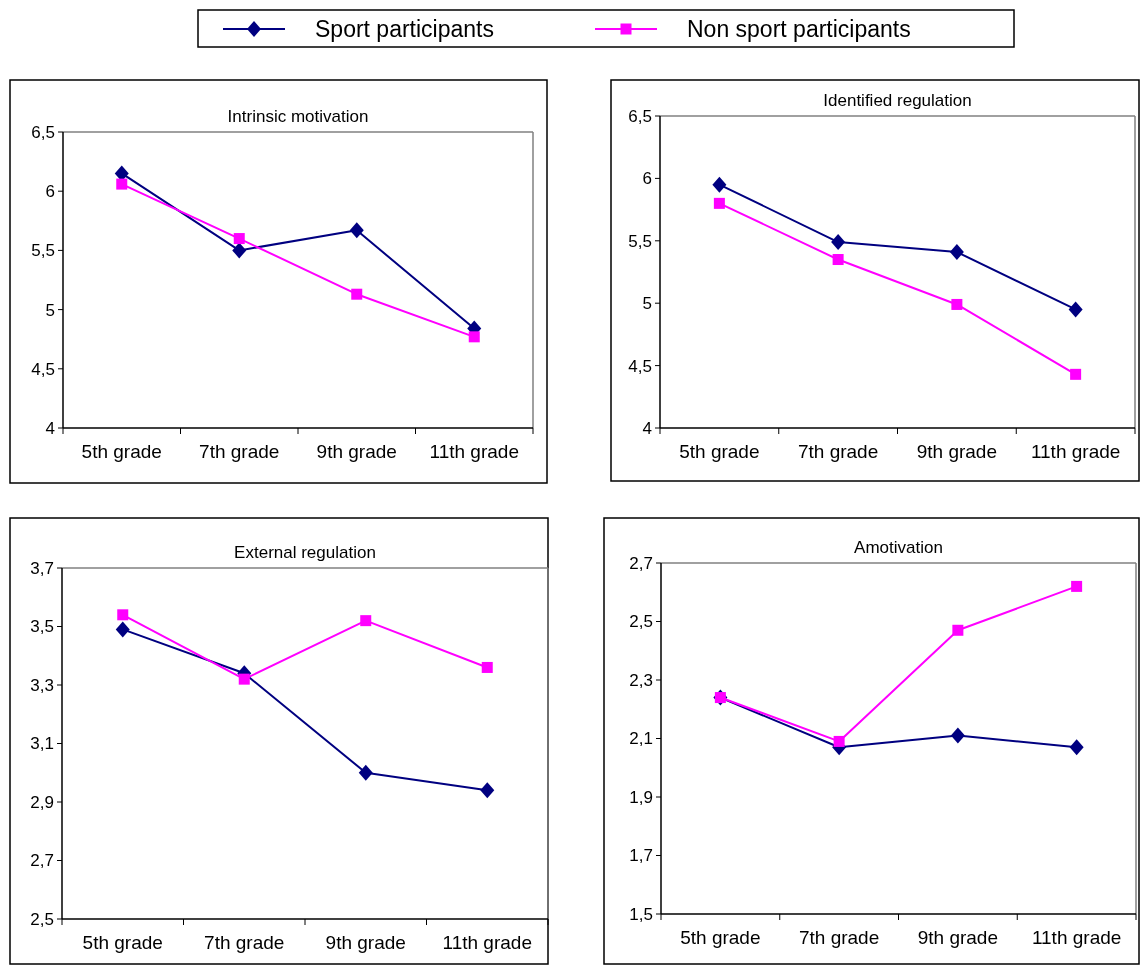 The image size is (1141, 968). I want to click on y-tick-label: 2,3, so click(641, 680).